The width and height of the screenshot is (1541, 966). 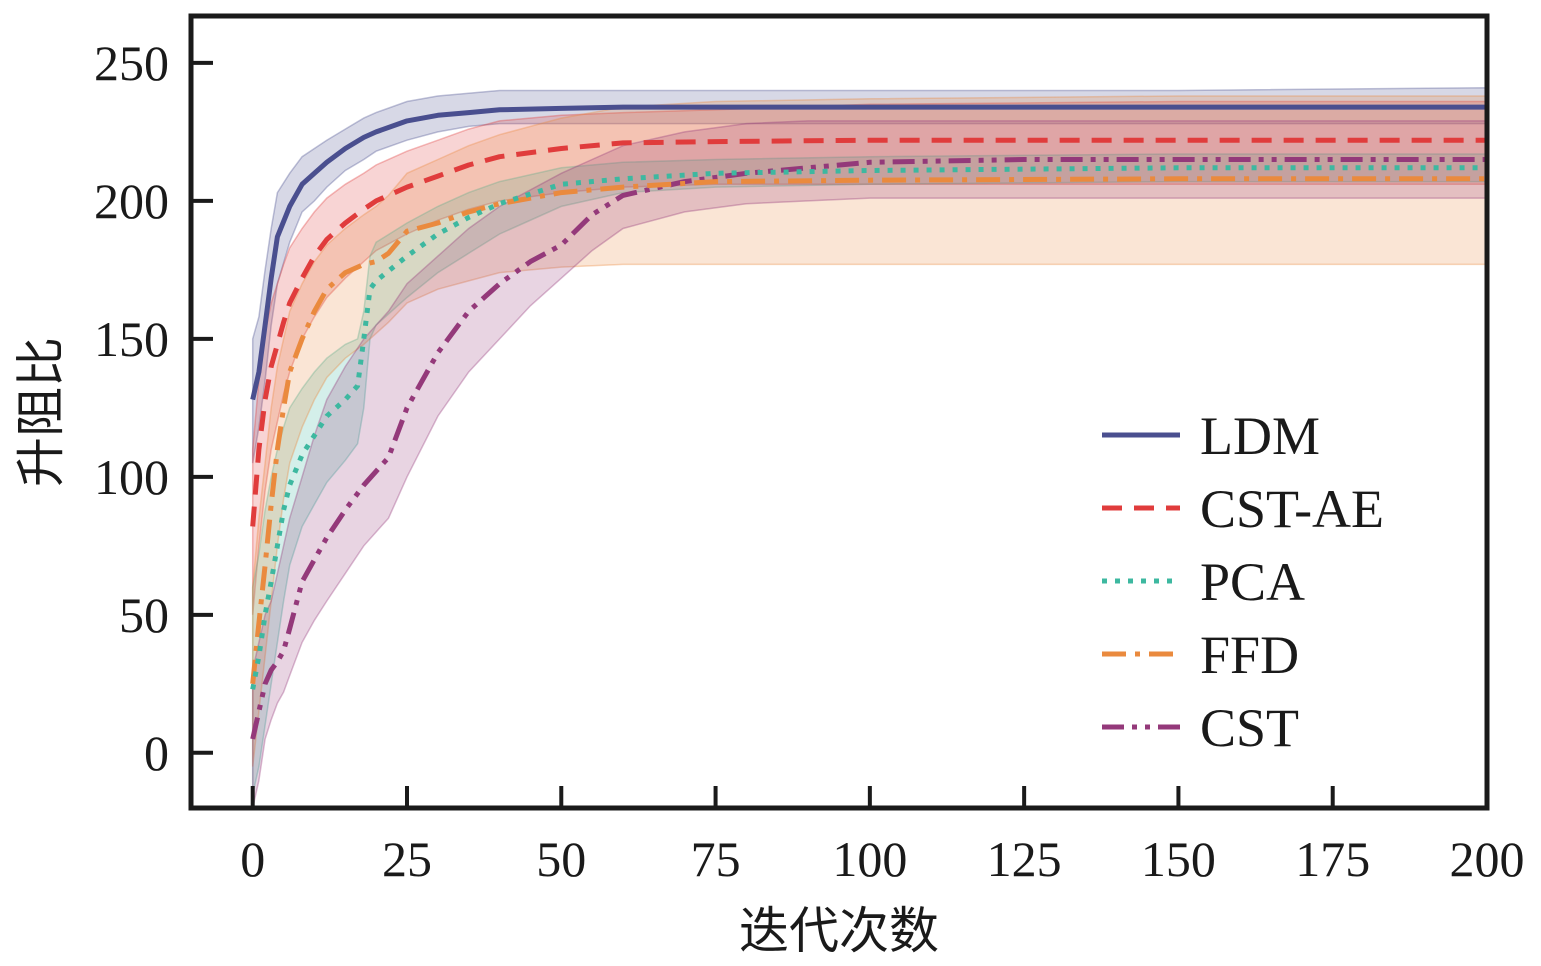 I want to click on y-axis-title: 升阻比, so click(x=41, y=412).